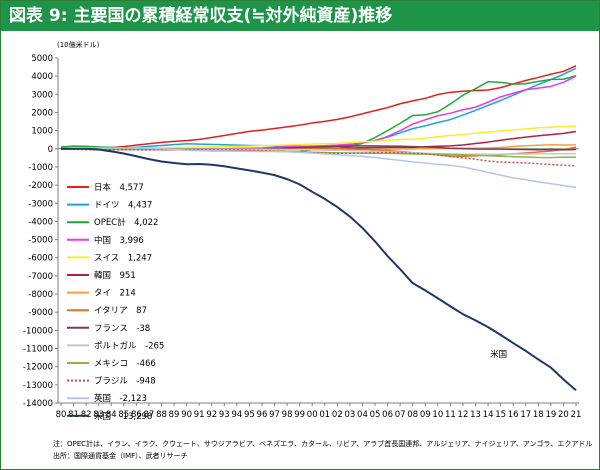 This screenshot has width=600, height=470. I want to click on x-tick-label: 89, so click(174, 415).